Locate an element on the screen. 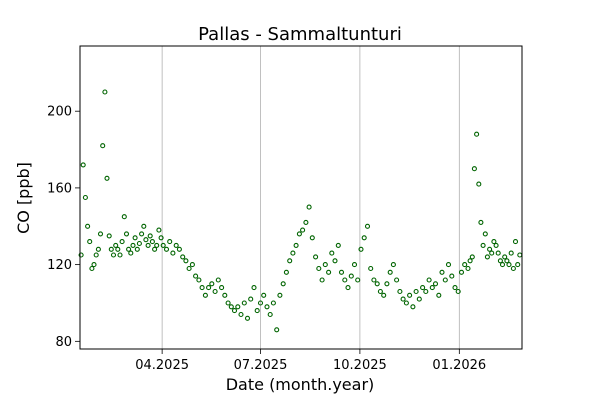  chart-title: Pallas - Sammaltunturi is located at coordinates (300, 34).